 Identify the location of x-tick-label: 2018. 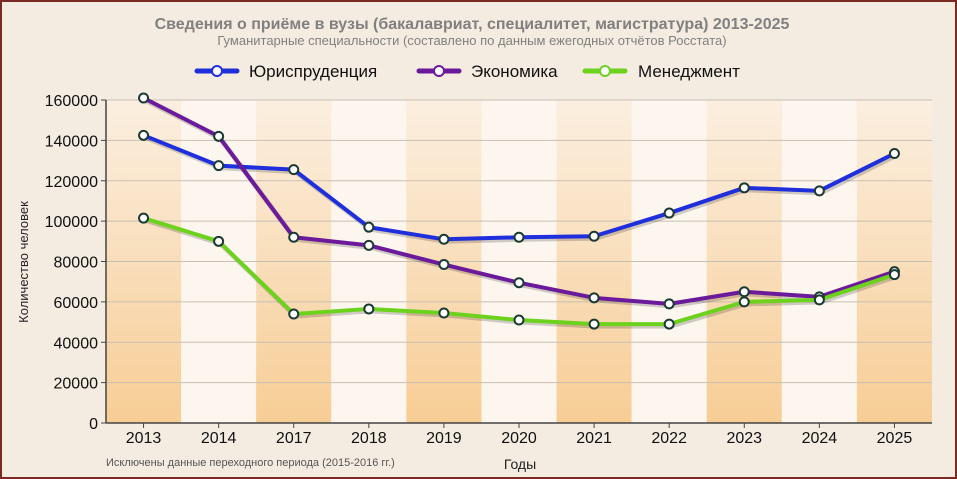
(369, 438).